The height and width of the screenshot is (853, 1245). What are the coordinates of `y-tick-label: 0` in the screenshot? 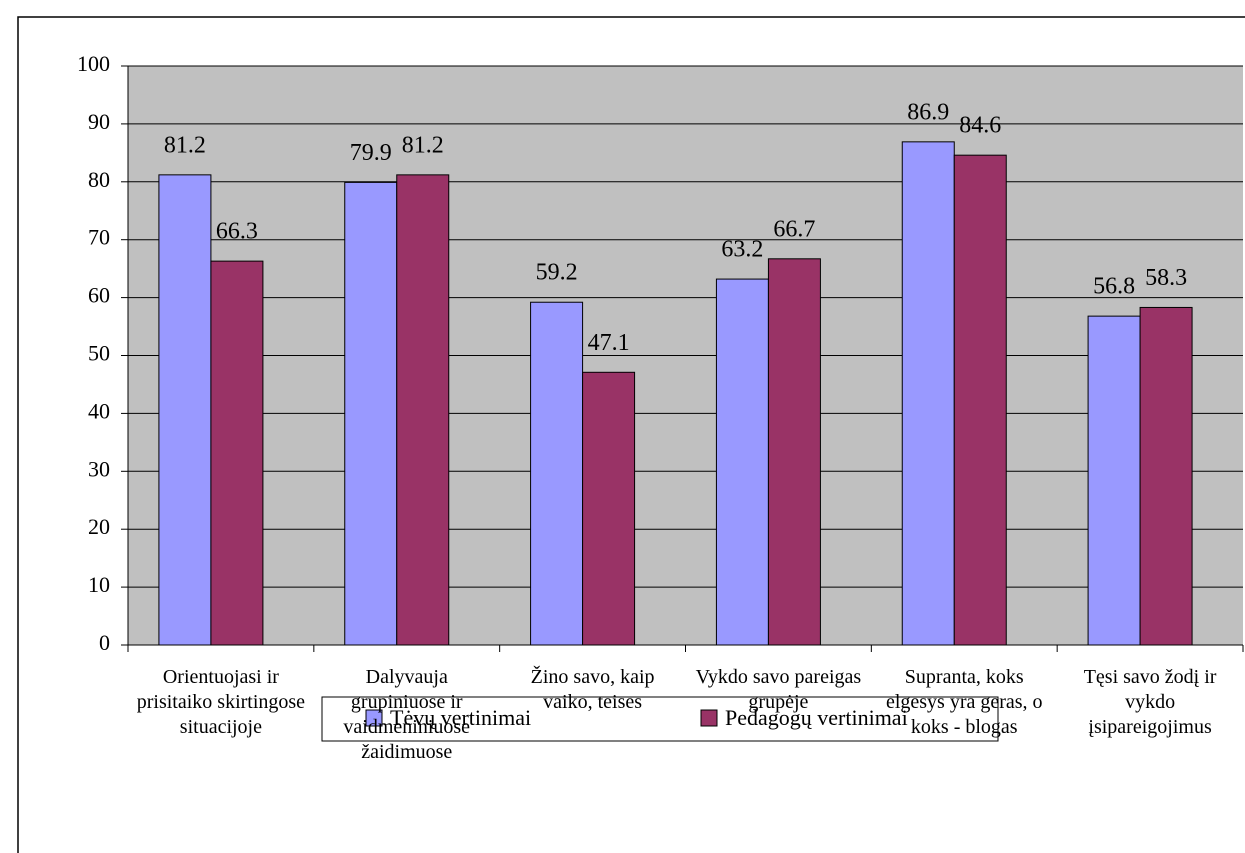 It's located at (104, 642).